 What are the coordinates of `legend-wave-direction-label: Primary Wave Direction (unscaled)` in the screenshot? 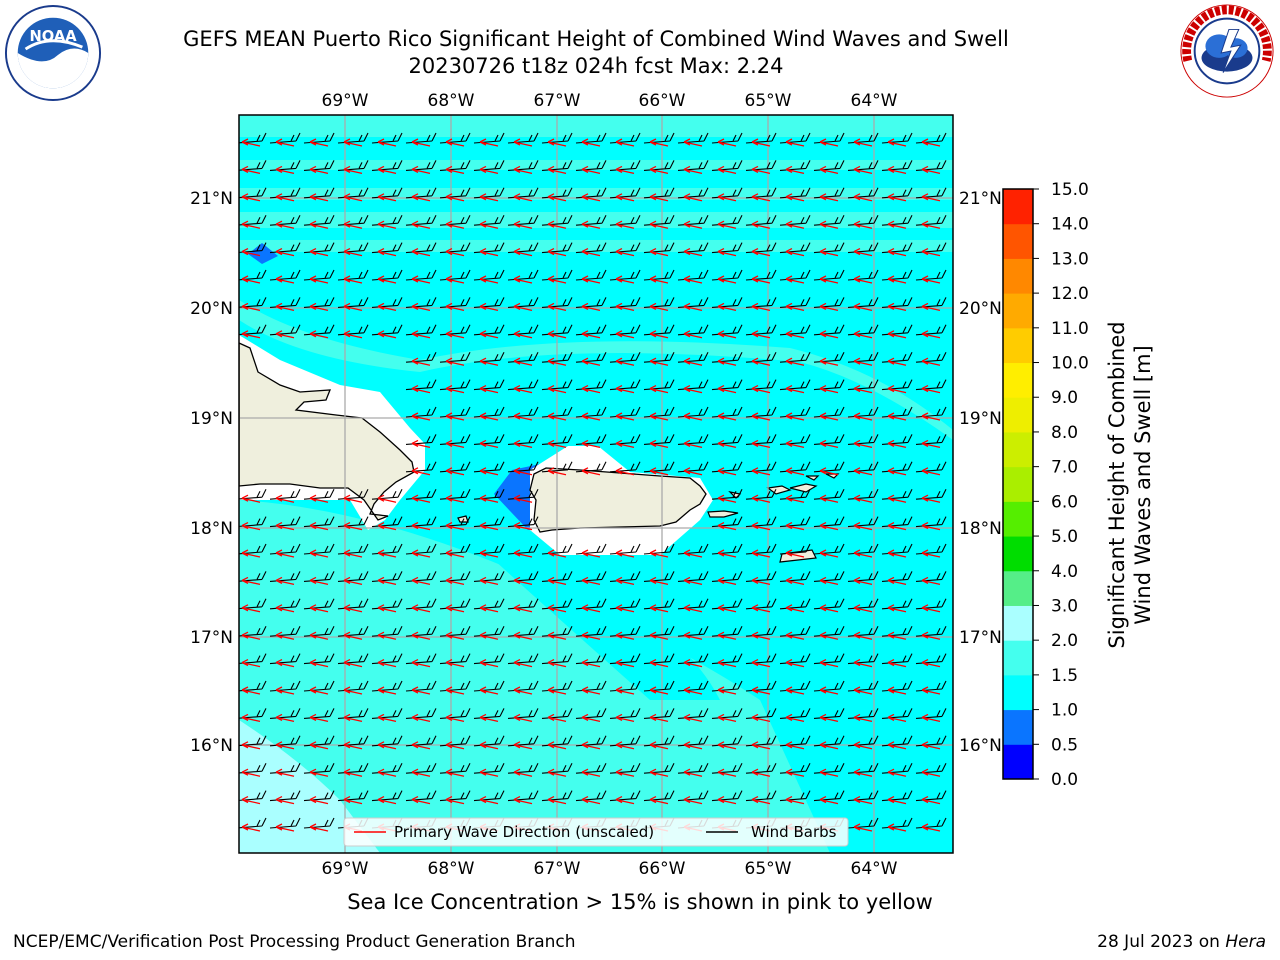 It's located at (524, 832).